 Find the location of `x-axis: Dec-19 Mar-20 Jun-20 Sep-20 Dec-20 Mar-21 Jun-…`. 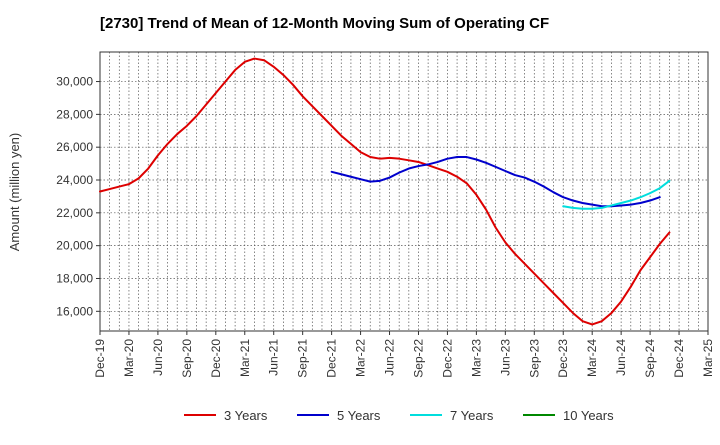

x-axis: Dec-19 Mar-20 Jun-20 Sep-20 Dec-20 Mar-21 Jun-… is located at coordinates (404, 354).